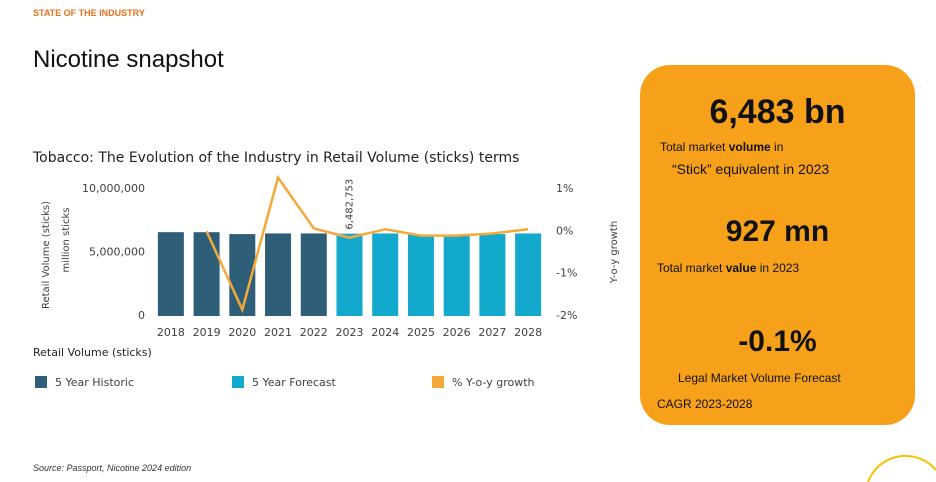 Image resolution: width=936 pixels, height=482 pixels. I want to click on volume-note-2: “Stick” equivalent in 2023, so click(751, 169).